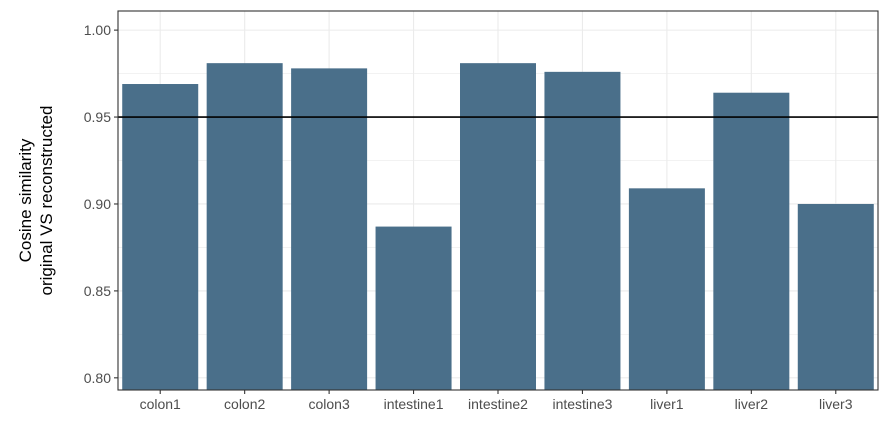 The height and width of the screenshot is (421, 884). I want to click on x-tick-label: liver1, so click(667, 404).